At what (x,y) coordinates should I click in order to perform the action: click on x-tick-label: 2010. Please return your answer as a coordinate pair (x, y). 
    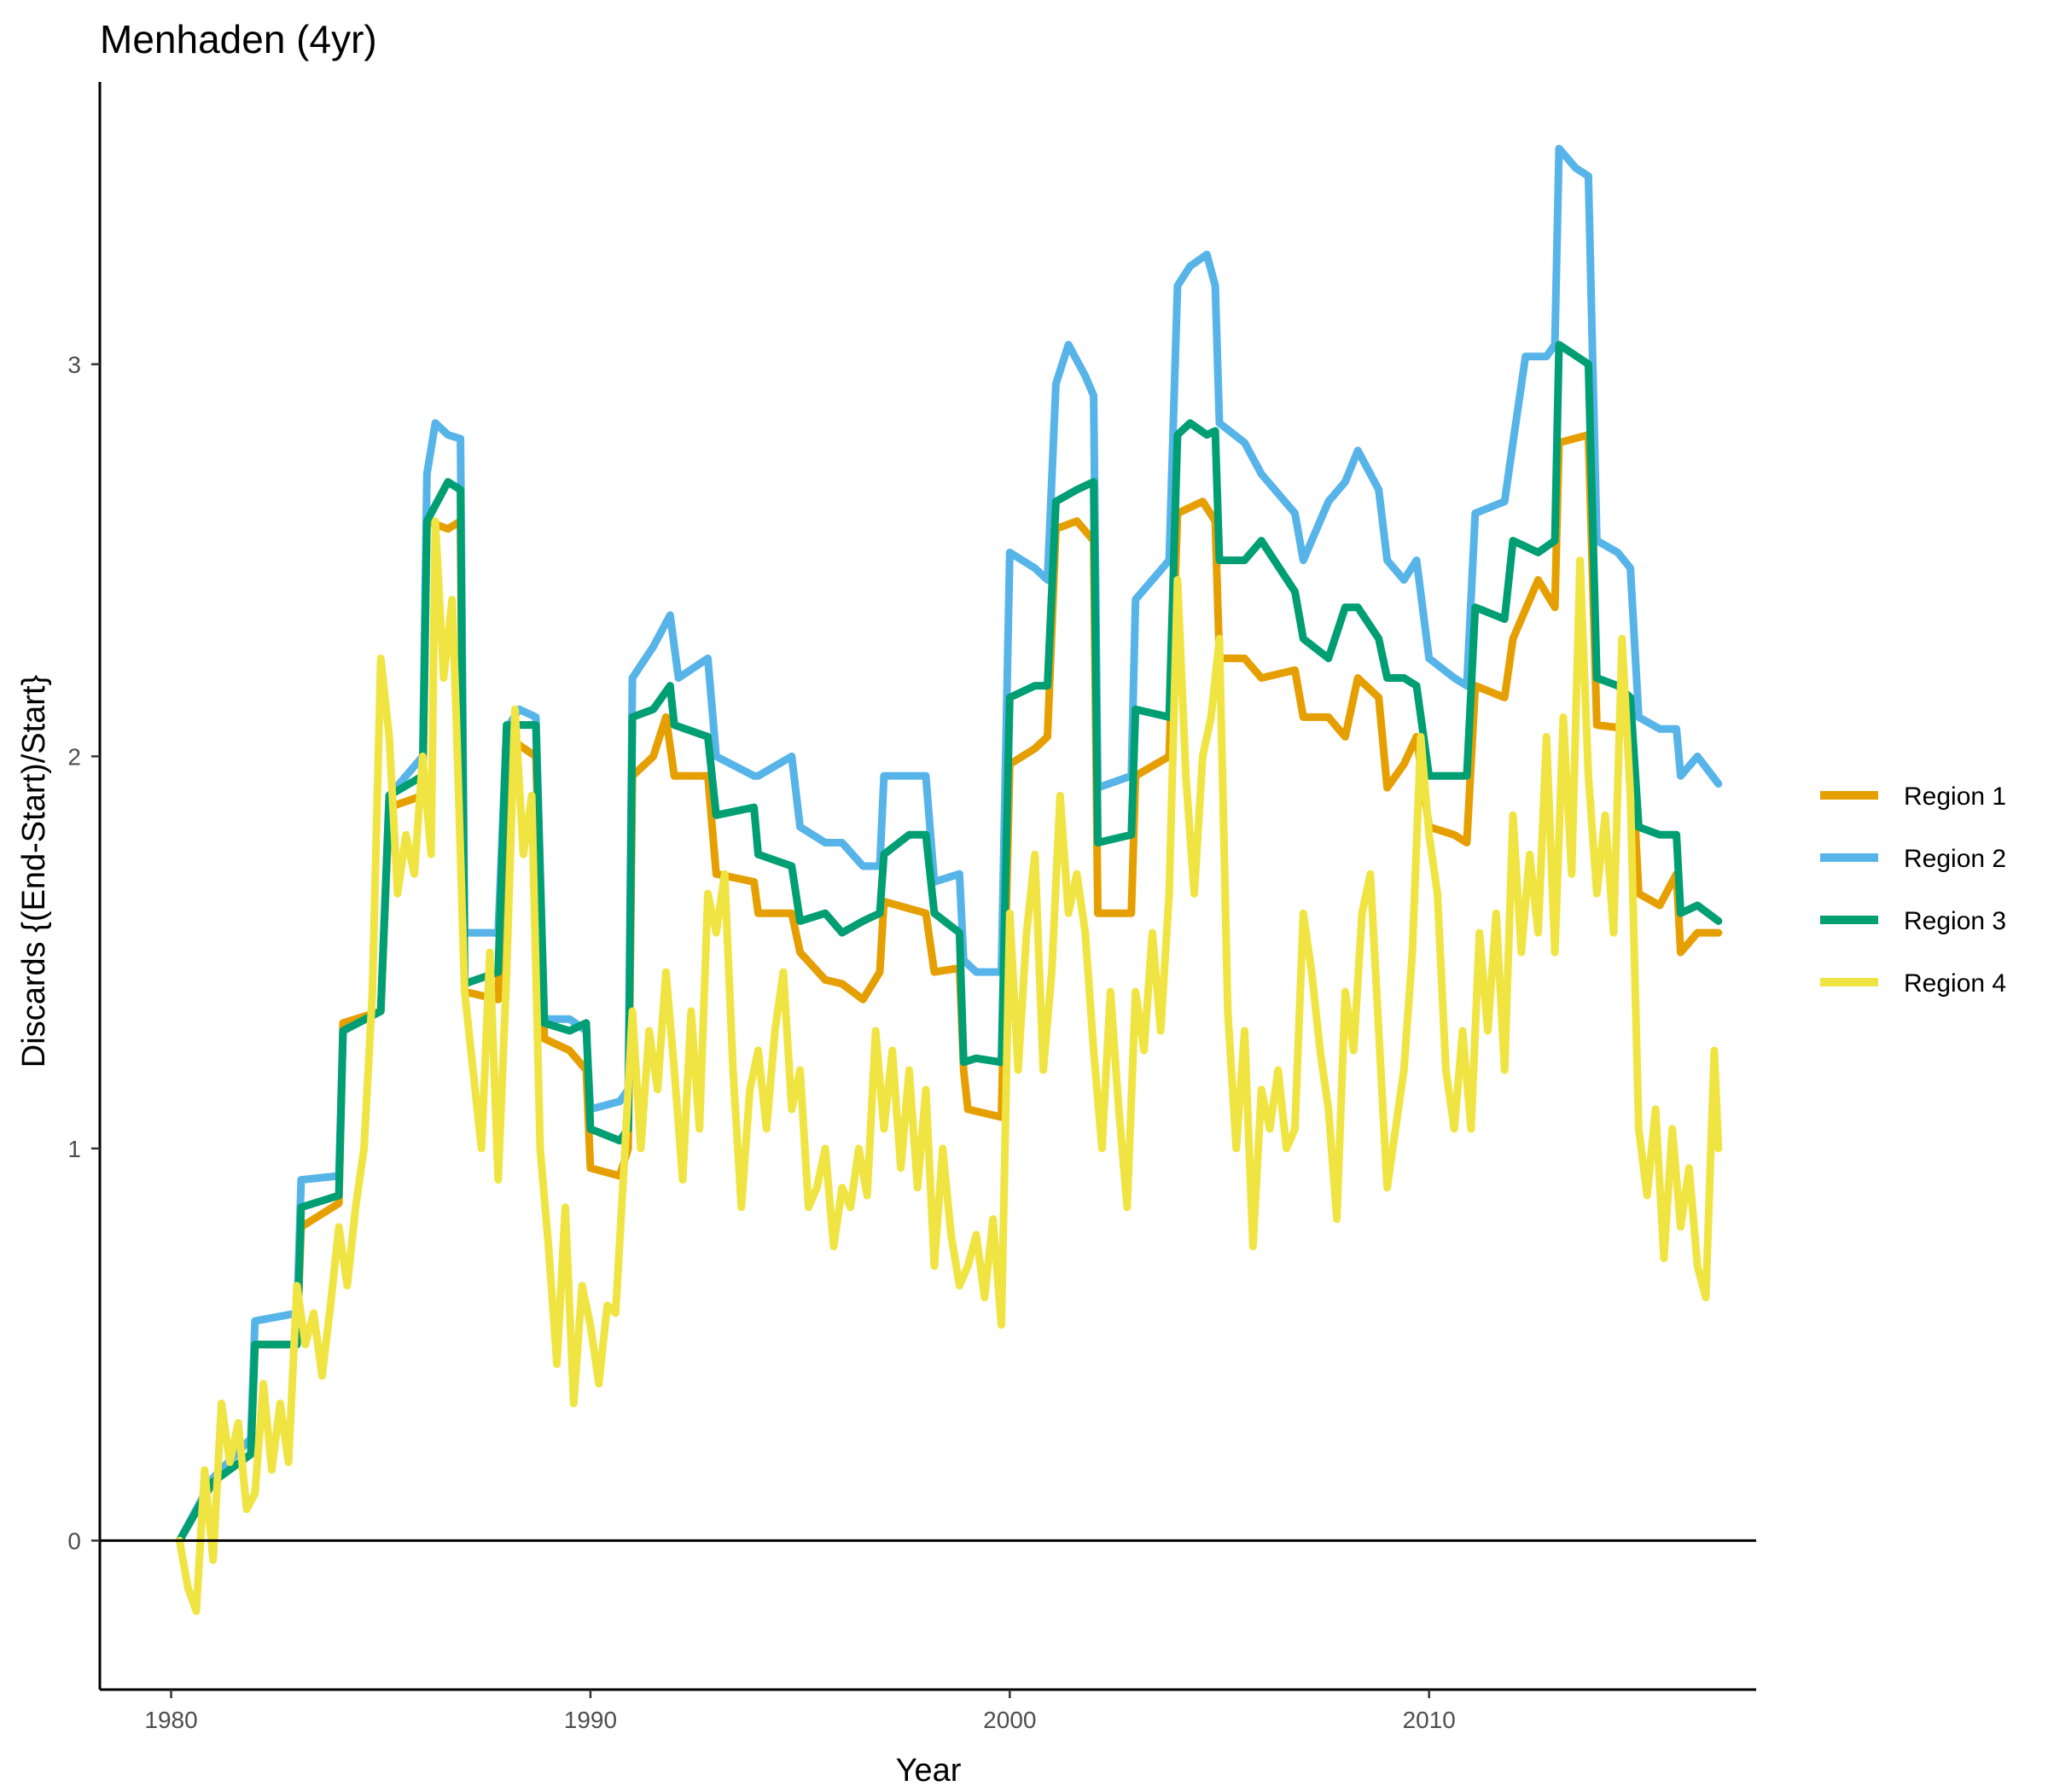
    Looking at the image, I should click on (1429, 1720).